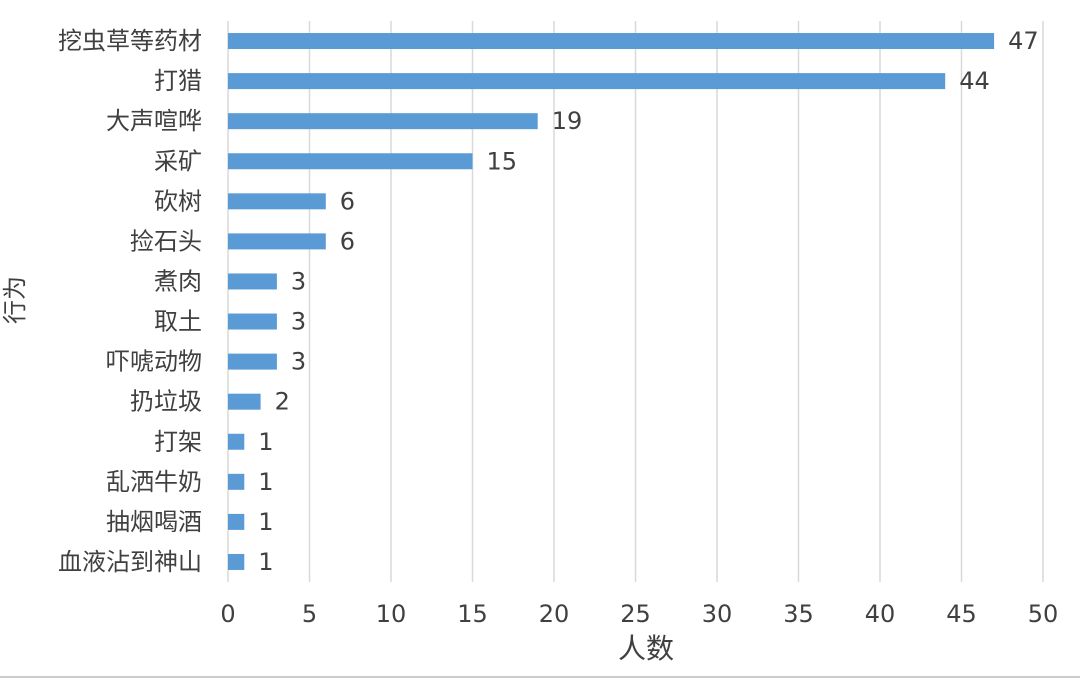  I want to click on y-tick-label: 打架, so click(178, 442).